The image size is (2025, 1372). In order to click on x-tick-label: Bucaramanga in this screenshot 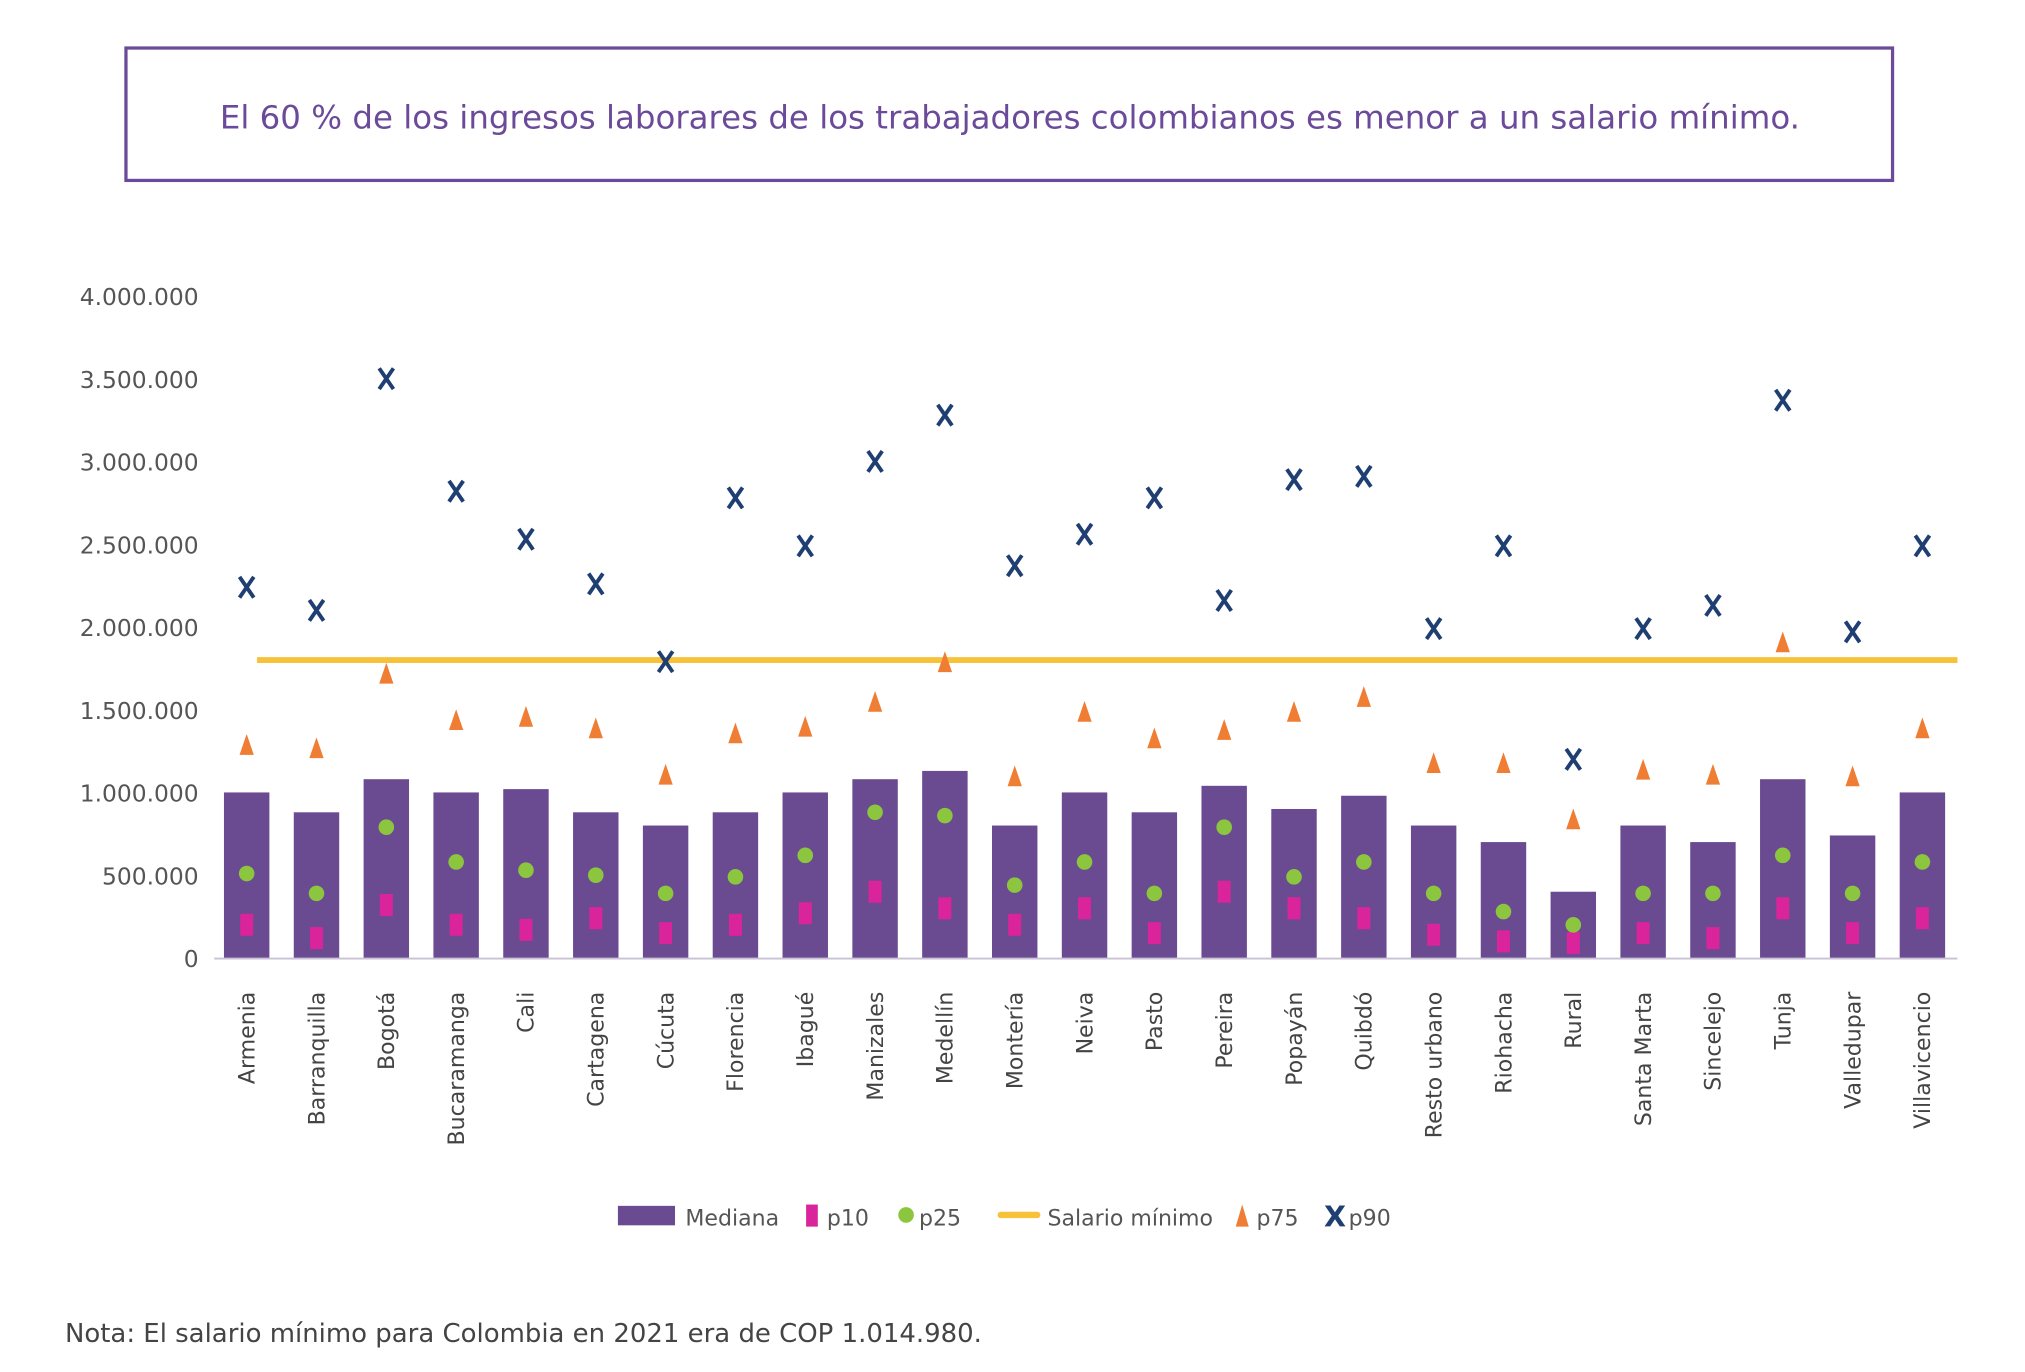, I will do `click(457, 1069)`.